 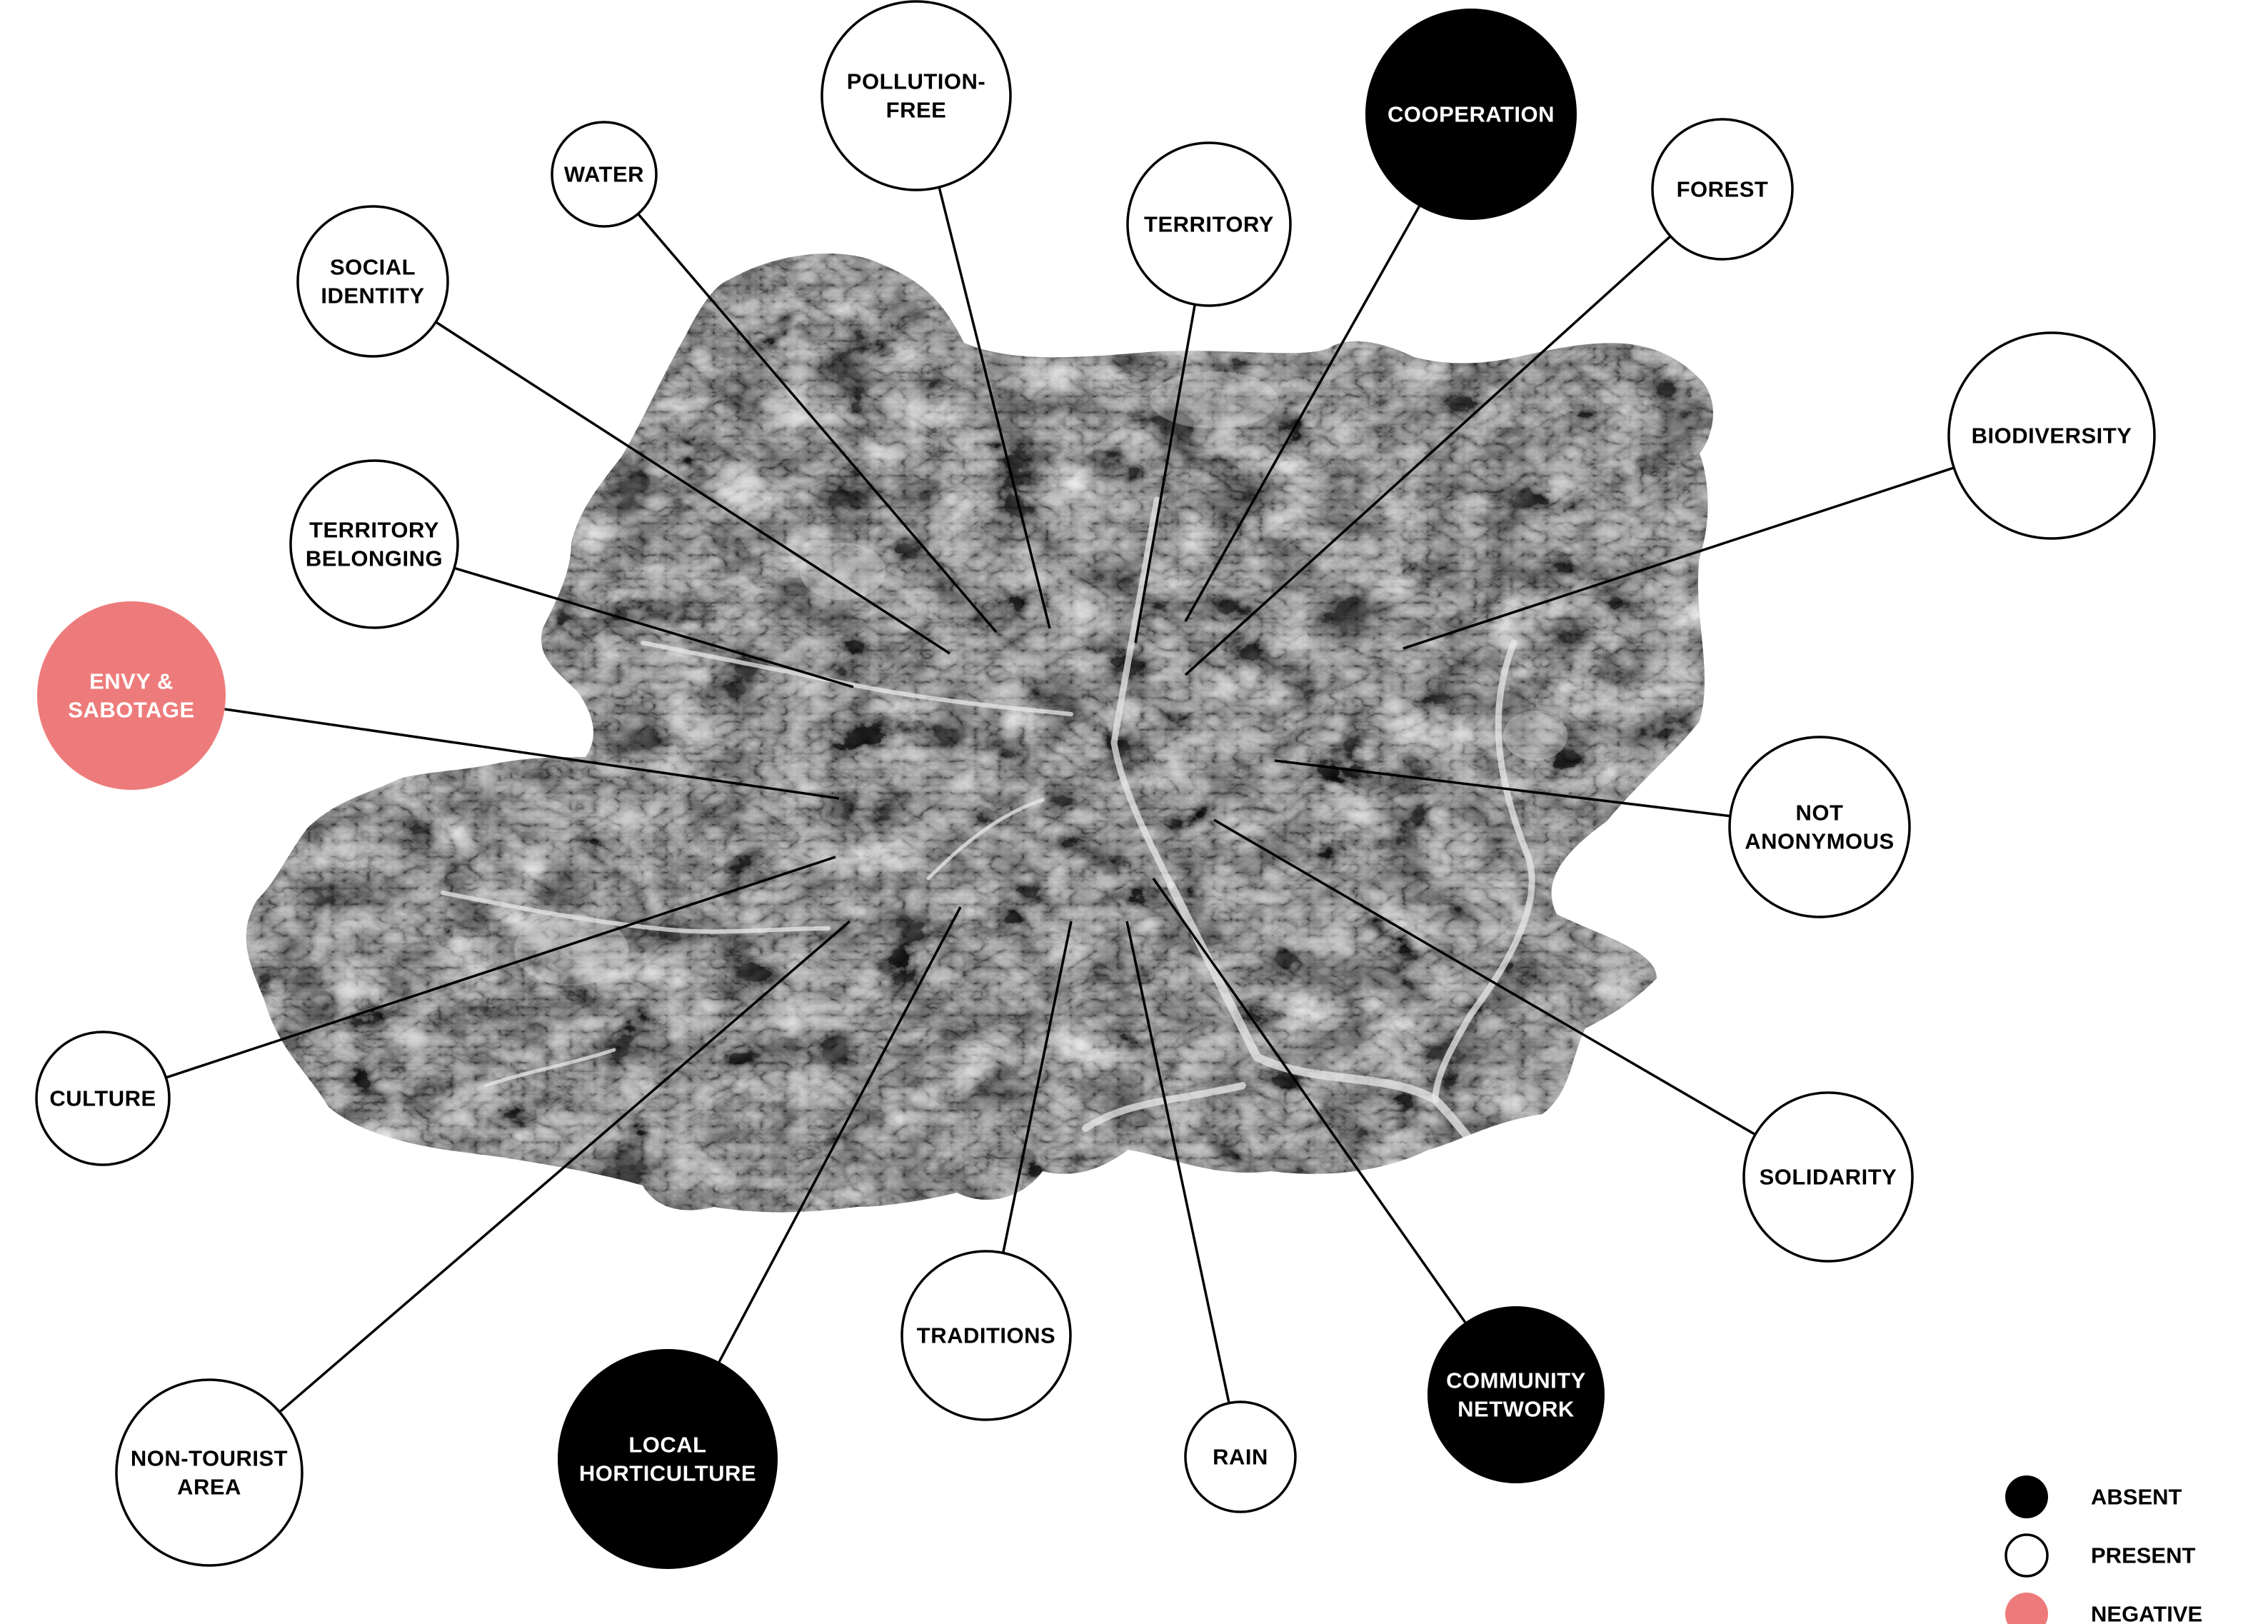 What do you see at coordinates (840, 1134) in the screenshot?
I see `connector-local-horticulture` at bounding box center [840, 1134].